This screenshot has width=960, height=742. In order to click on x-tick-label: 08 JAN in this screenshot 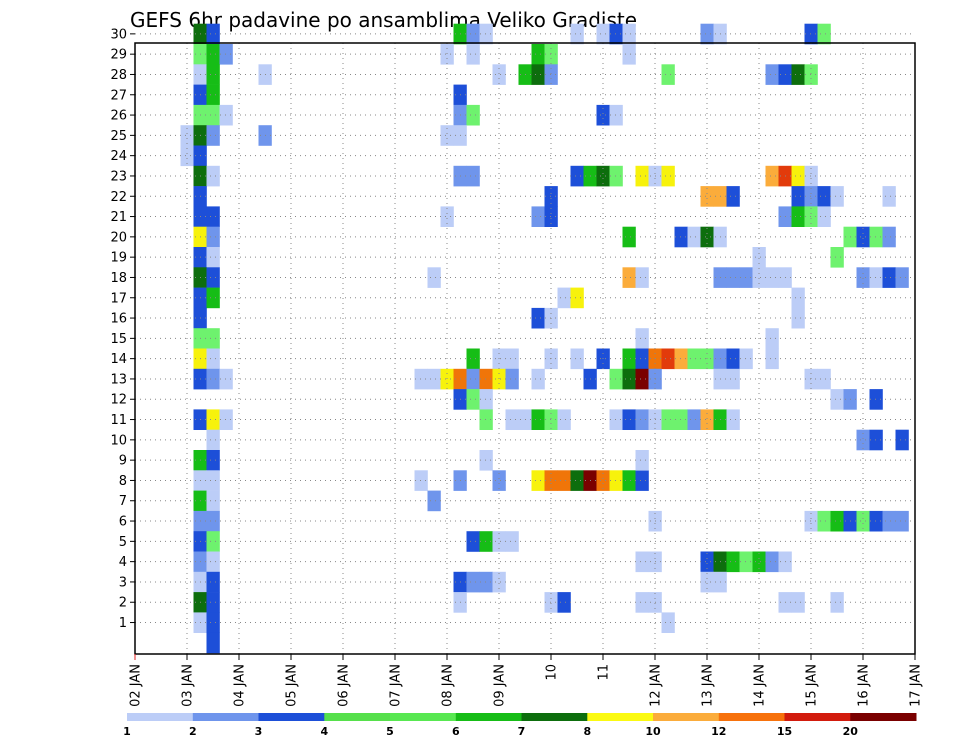, I will do `click(448, 685)`.